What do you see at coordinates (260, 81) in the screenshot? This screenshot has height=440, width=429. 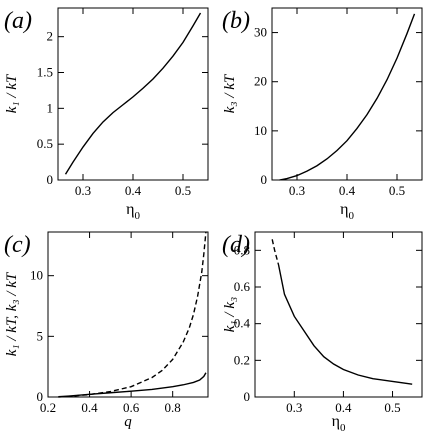 I see `y-tick-label: 20` at bounding box center [260, 81].